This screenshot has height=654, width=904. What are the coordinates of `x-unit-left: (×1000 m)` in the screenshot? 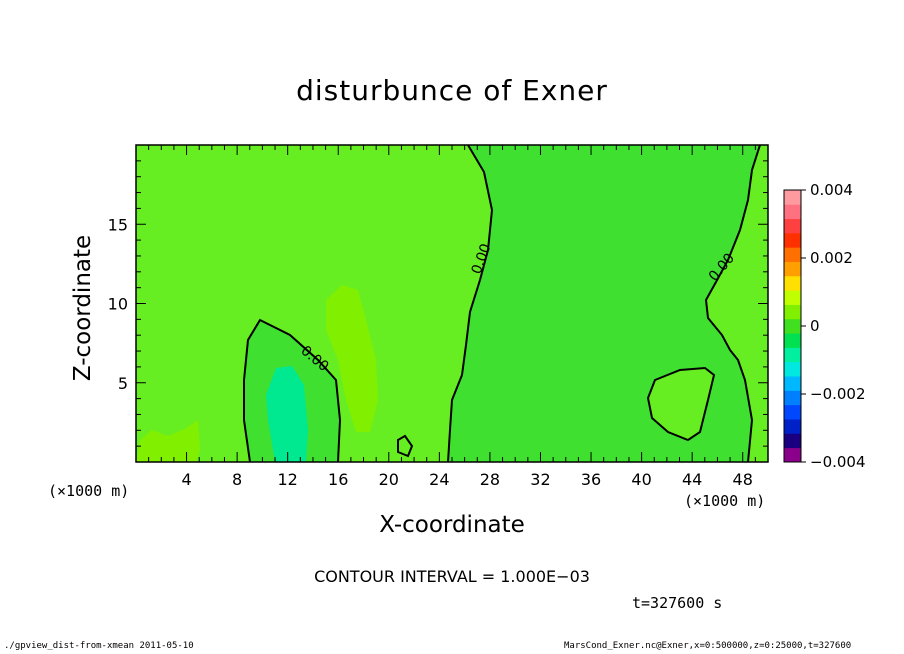 It's located at (89, 491).